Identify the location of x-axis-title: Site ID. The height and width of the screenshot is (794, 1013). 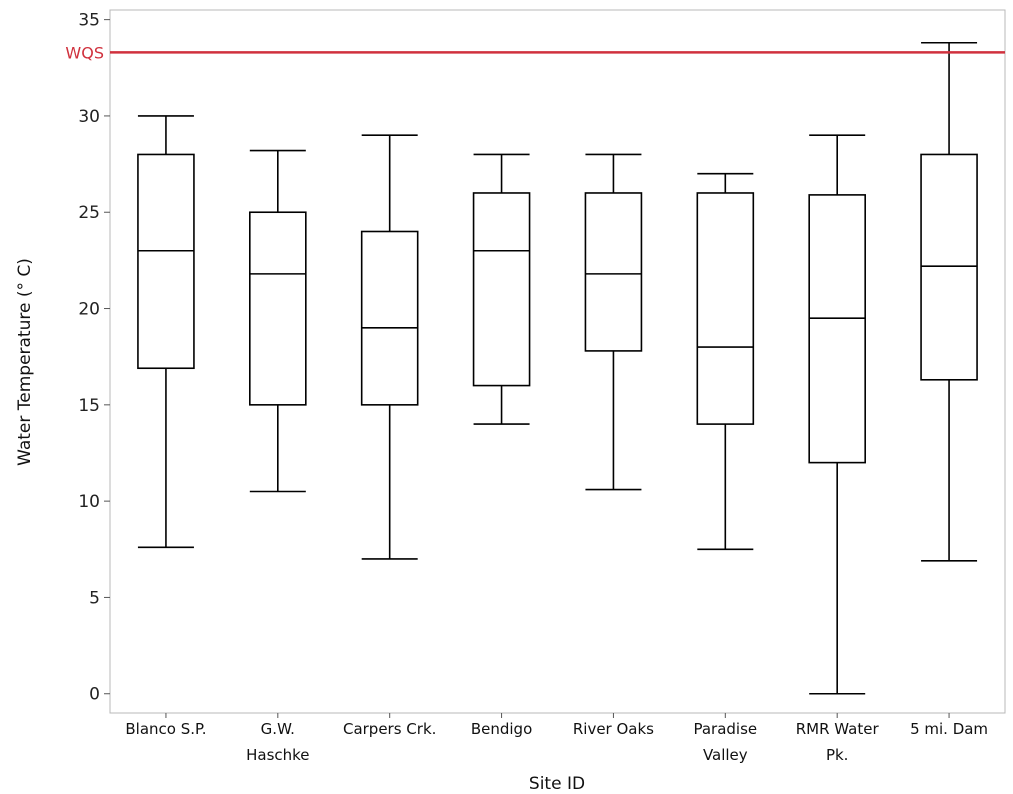
(557, 784).